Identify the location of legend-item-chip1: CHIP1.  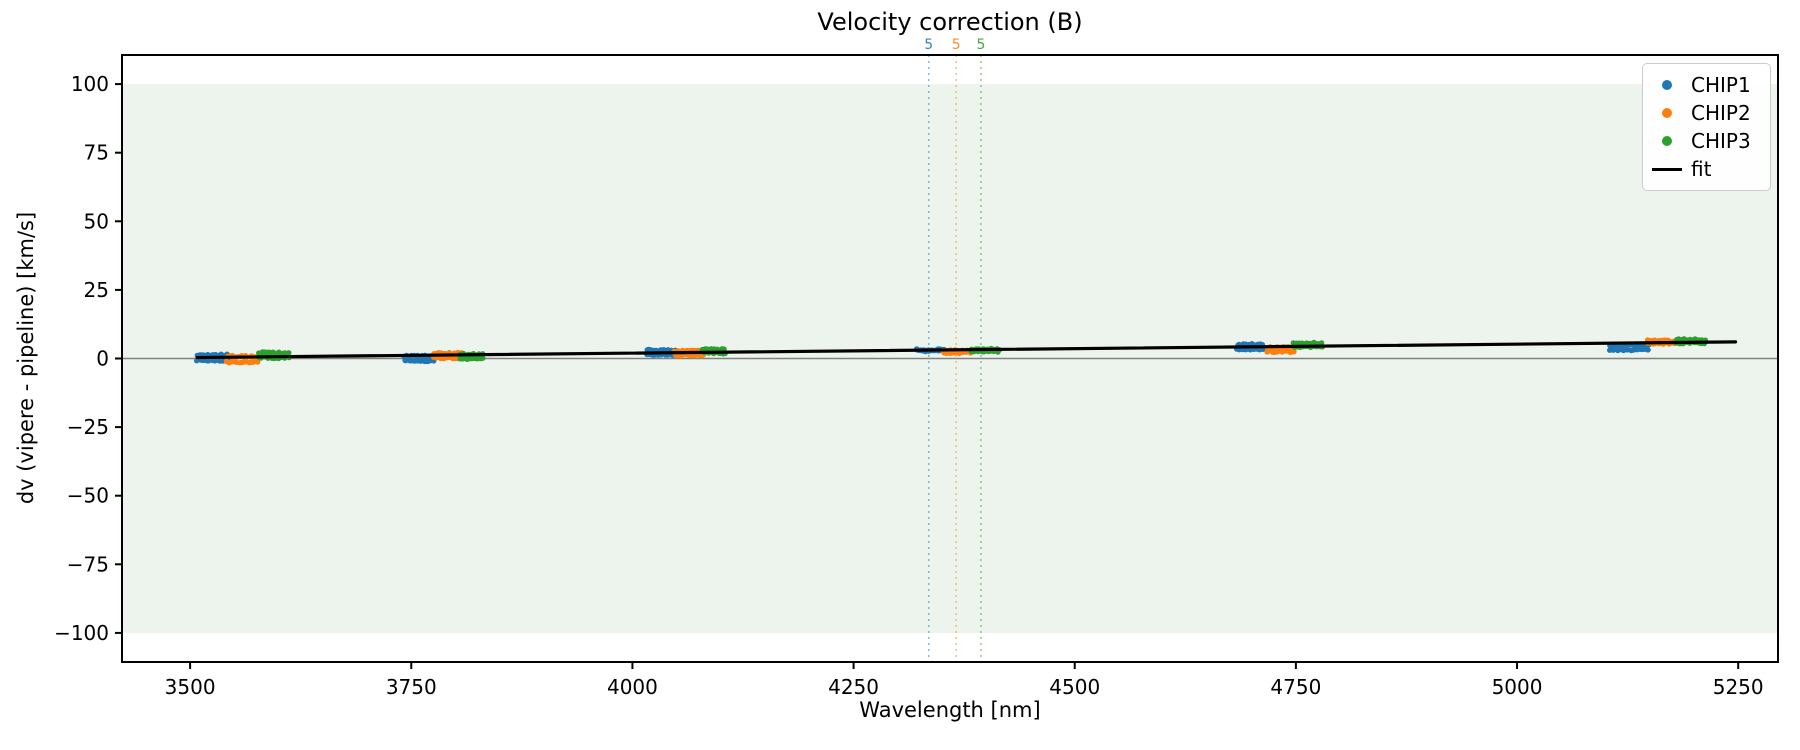
(1706, 85).